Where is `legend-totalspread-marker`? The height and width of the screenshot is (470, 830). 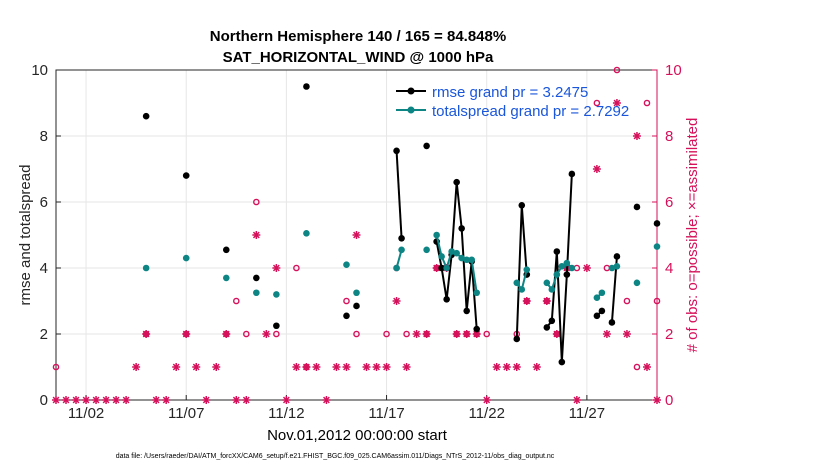 legend-totalspread-marker is located at coordinates (411, 110).